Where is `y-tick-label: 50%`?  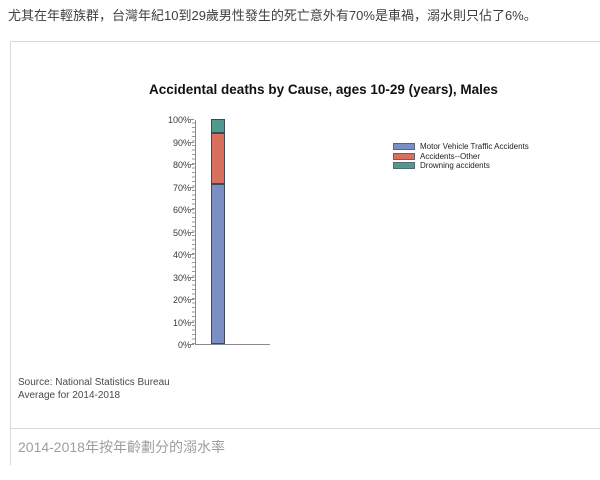 y-tick-label: 50% is located at coordinates (181, 232).